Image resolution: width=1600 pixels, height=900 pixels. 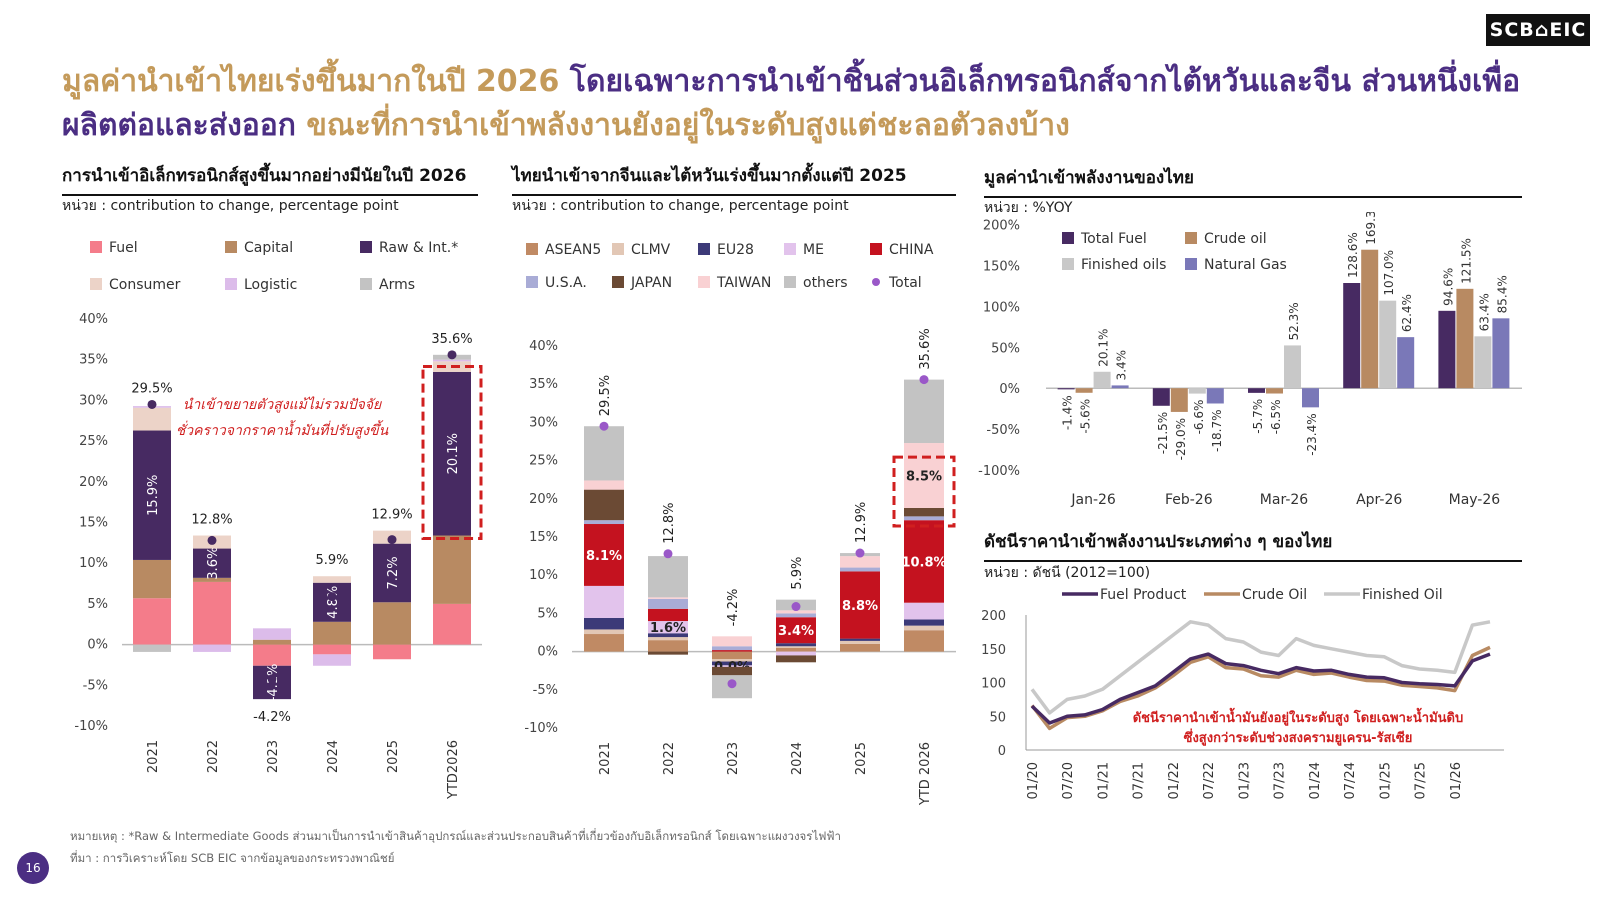 What do you see at coordinates (272, 642) in the screenshot?
I see `bar-capital-2023` at bounding box center [272, 642].